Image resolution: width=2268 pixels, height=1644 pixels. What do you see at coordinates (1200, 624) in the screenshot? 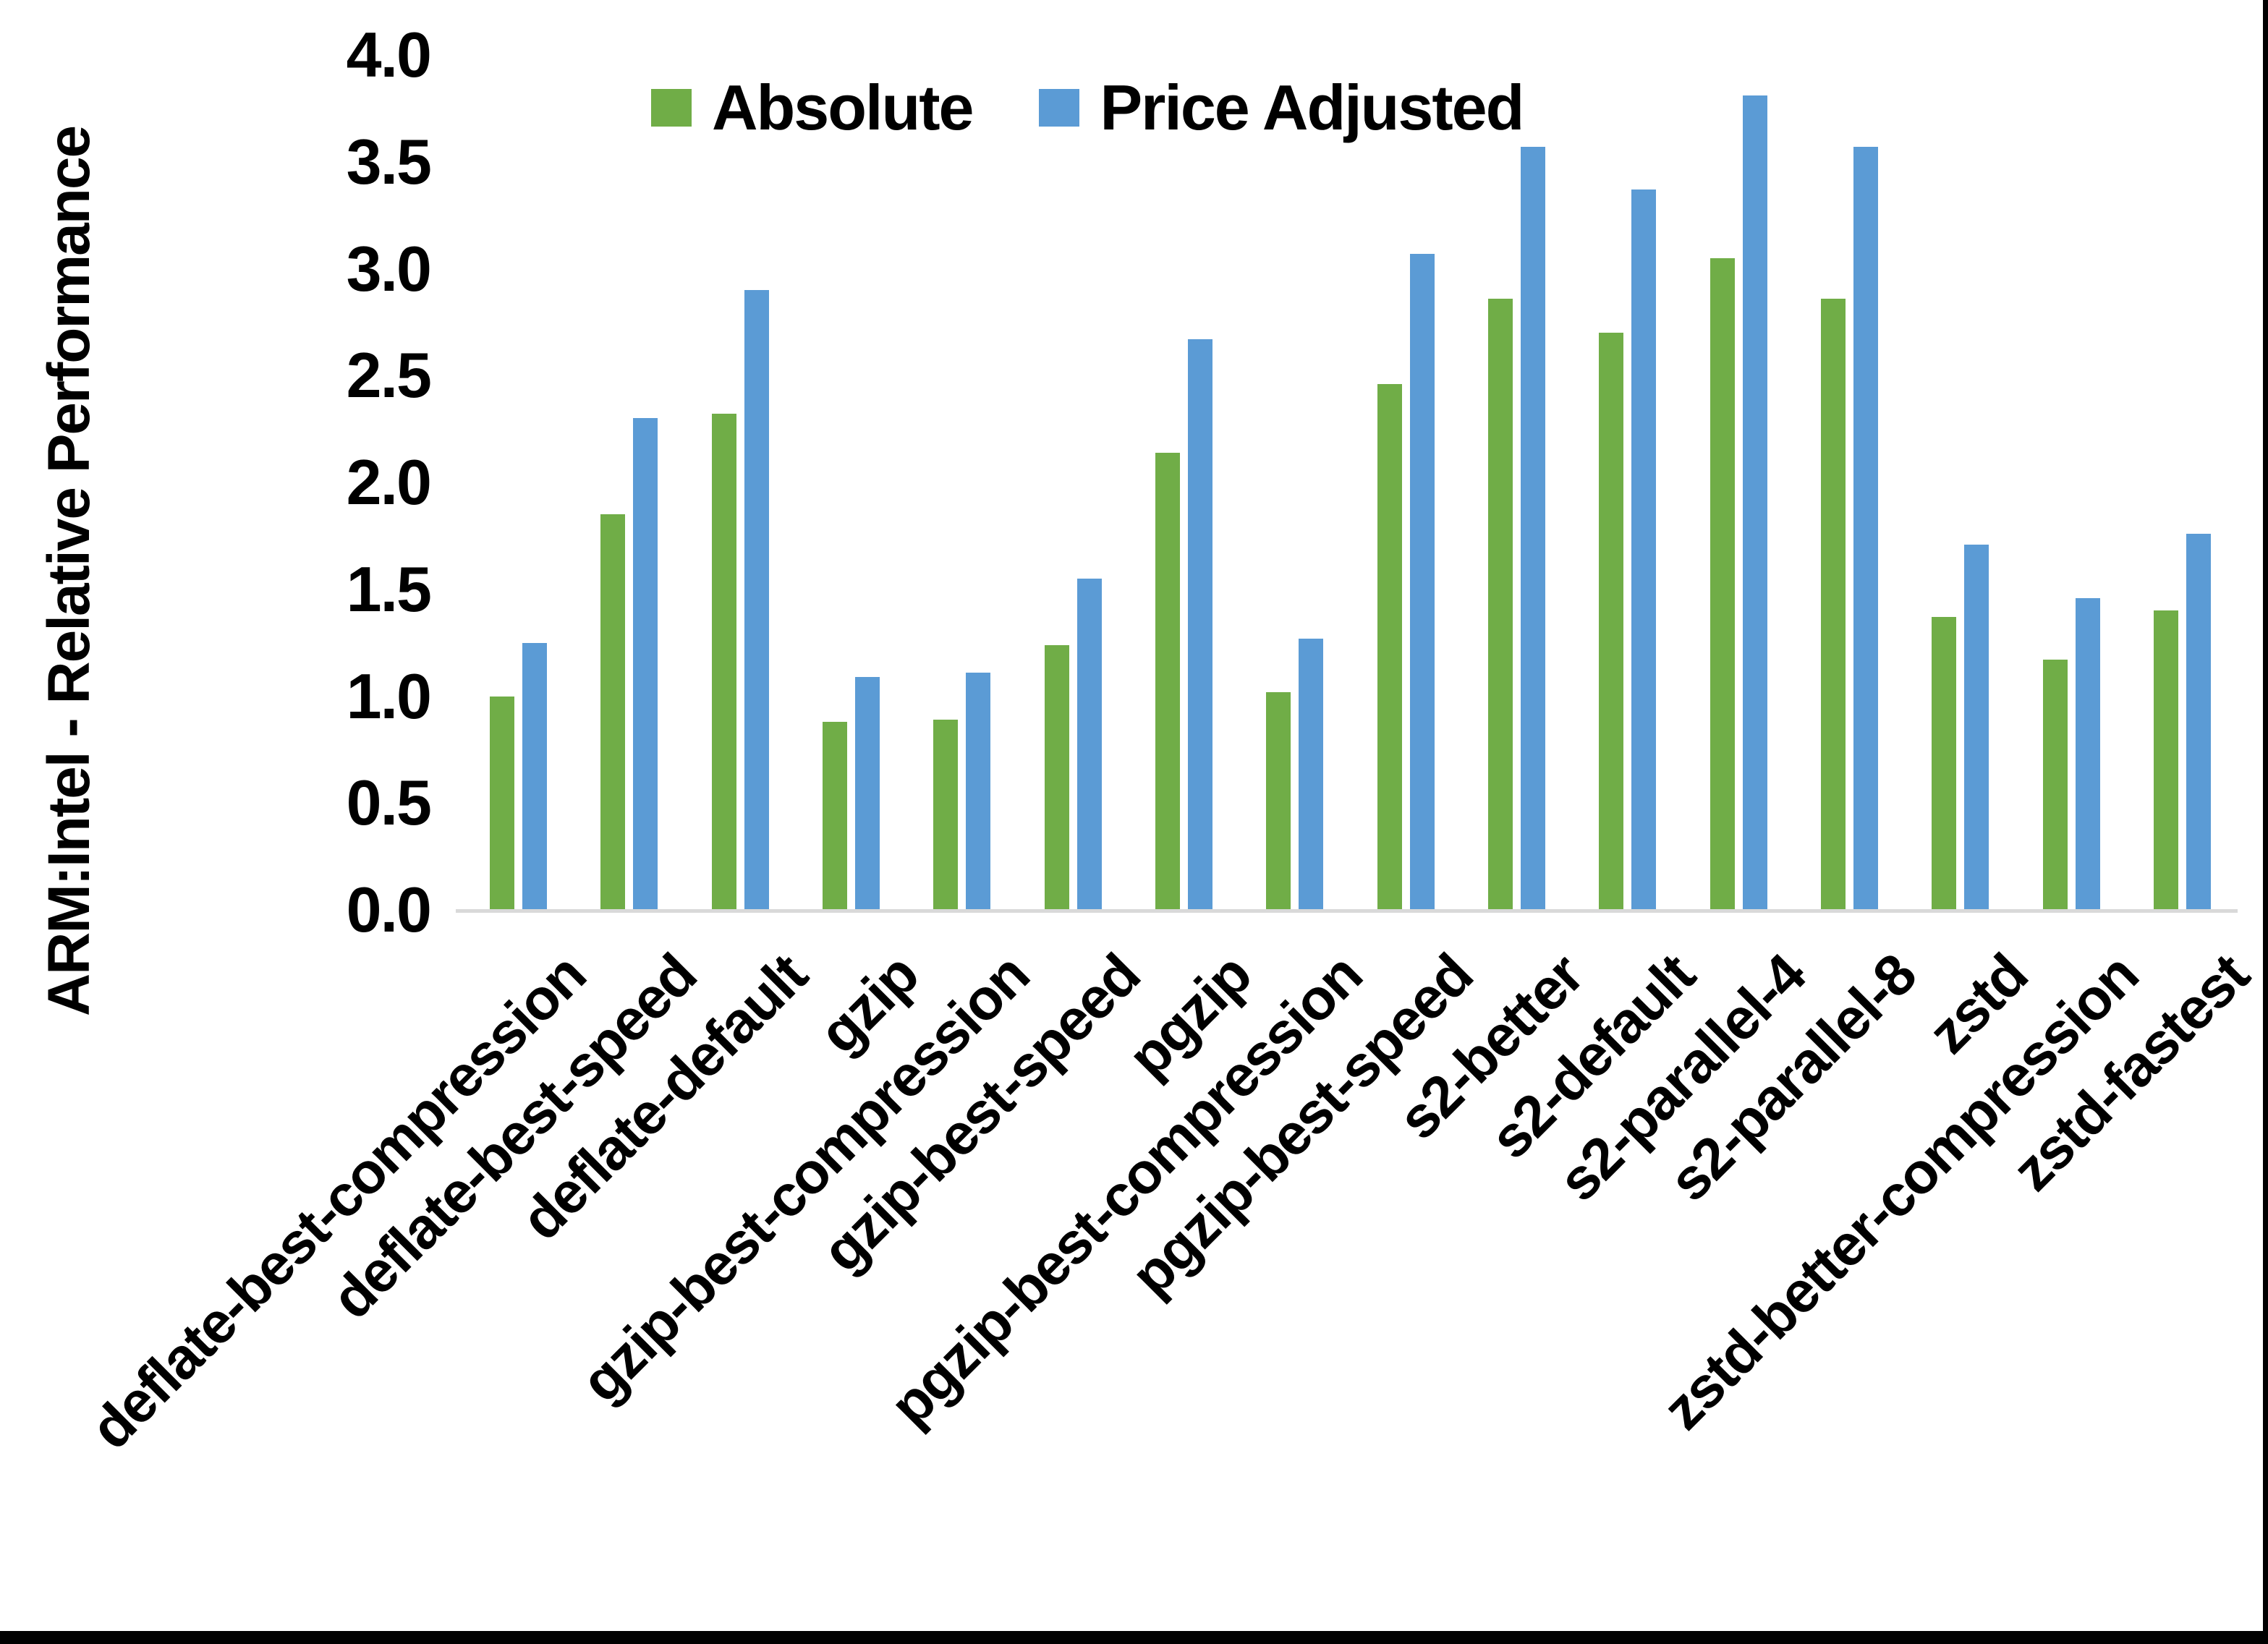
I see `bar-price-adjusted-pgzip` at bounding box center [1200, 624].